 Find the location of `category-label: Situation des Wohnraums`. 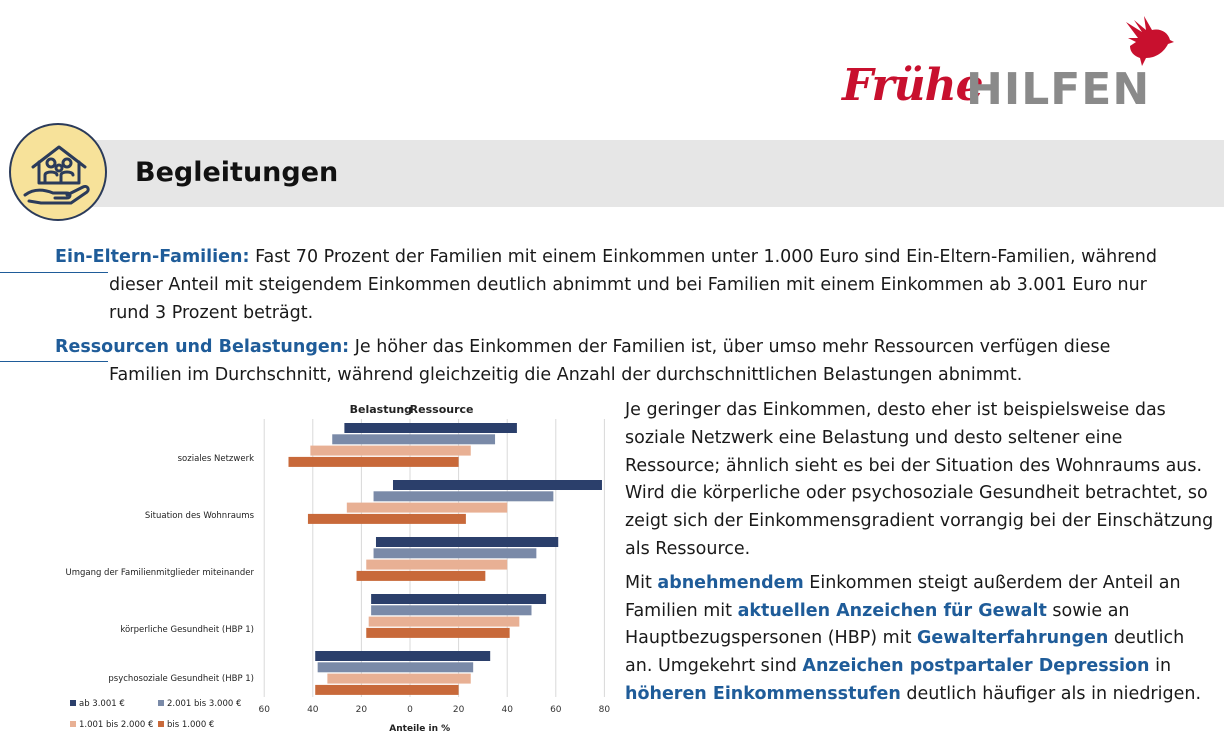

category-label: Situation des Wohnraums is located at coordinates (200, 516).